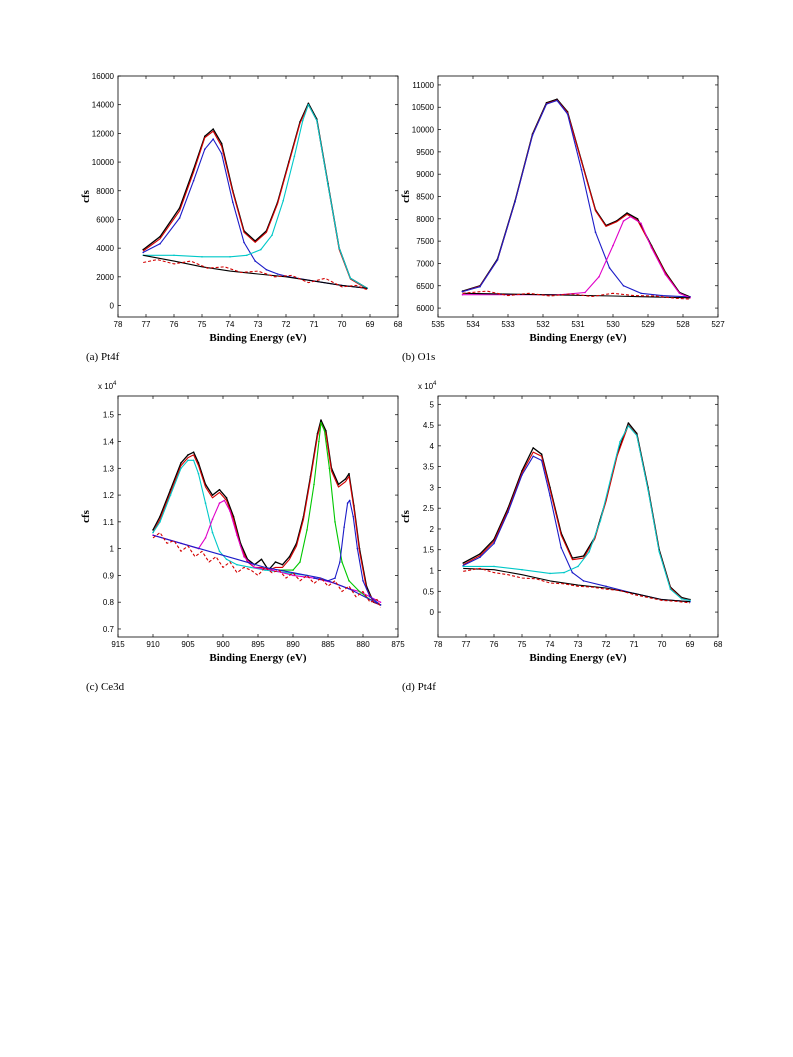  Describe the element at coordinates (223, 644) in the screenshot. I see `x-tick-label: 900` at that location.